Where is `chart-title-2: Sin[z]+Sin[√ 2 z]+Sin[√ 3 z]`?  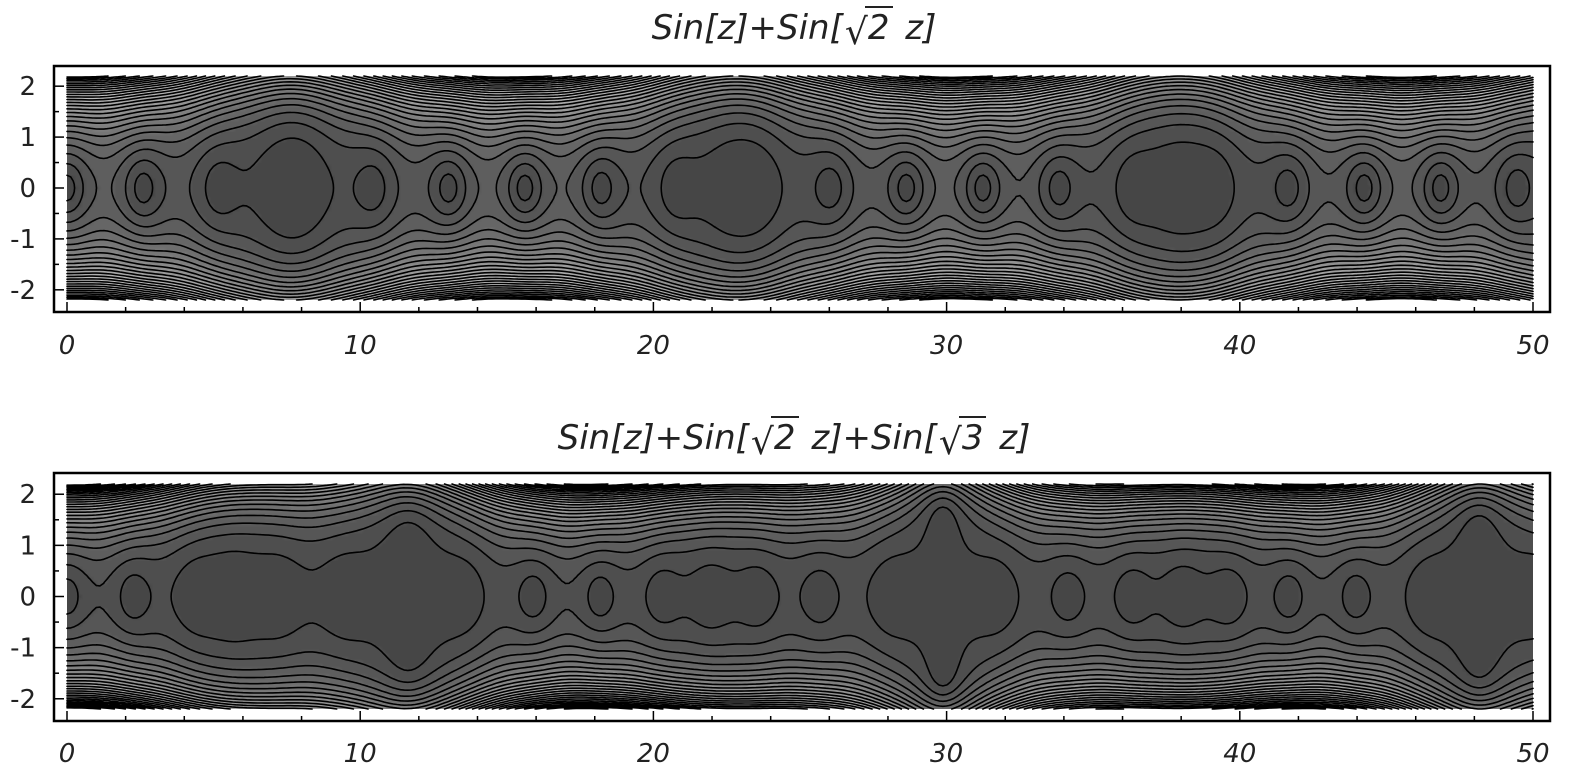 chart-title-2: Sin[z]+Sin[√ 2 z]+Sin[√ 3 z] is located at coordinates (794, 439).